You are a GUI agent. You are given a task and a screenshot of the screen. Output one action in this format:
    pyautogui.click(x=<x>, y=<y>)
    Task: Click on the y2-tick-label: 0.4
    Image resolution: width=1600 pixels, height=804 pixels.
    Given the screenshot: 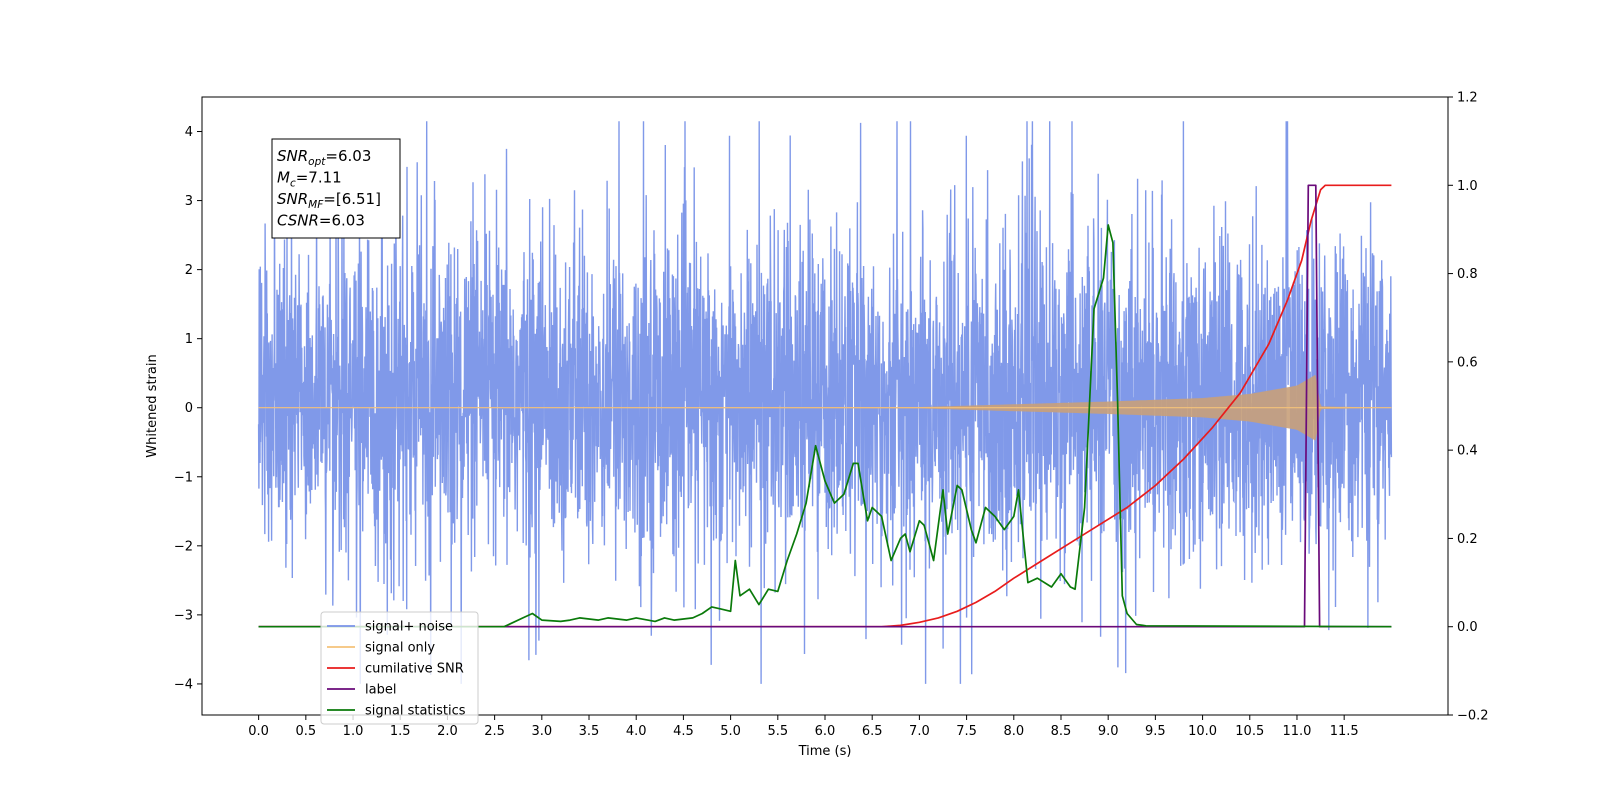 What is the action you would take?
    pyautogui.click(x=1467, y=451)
    